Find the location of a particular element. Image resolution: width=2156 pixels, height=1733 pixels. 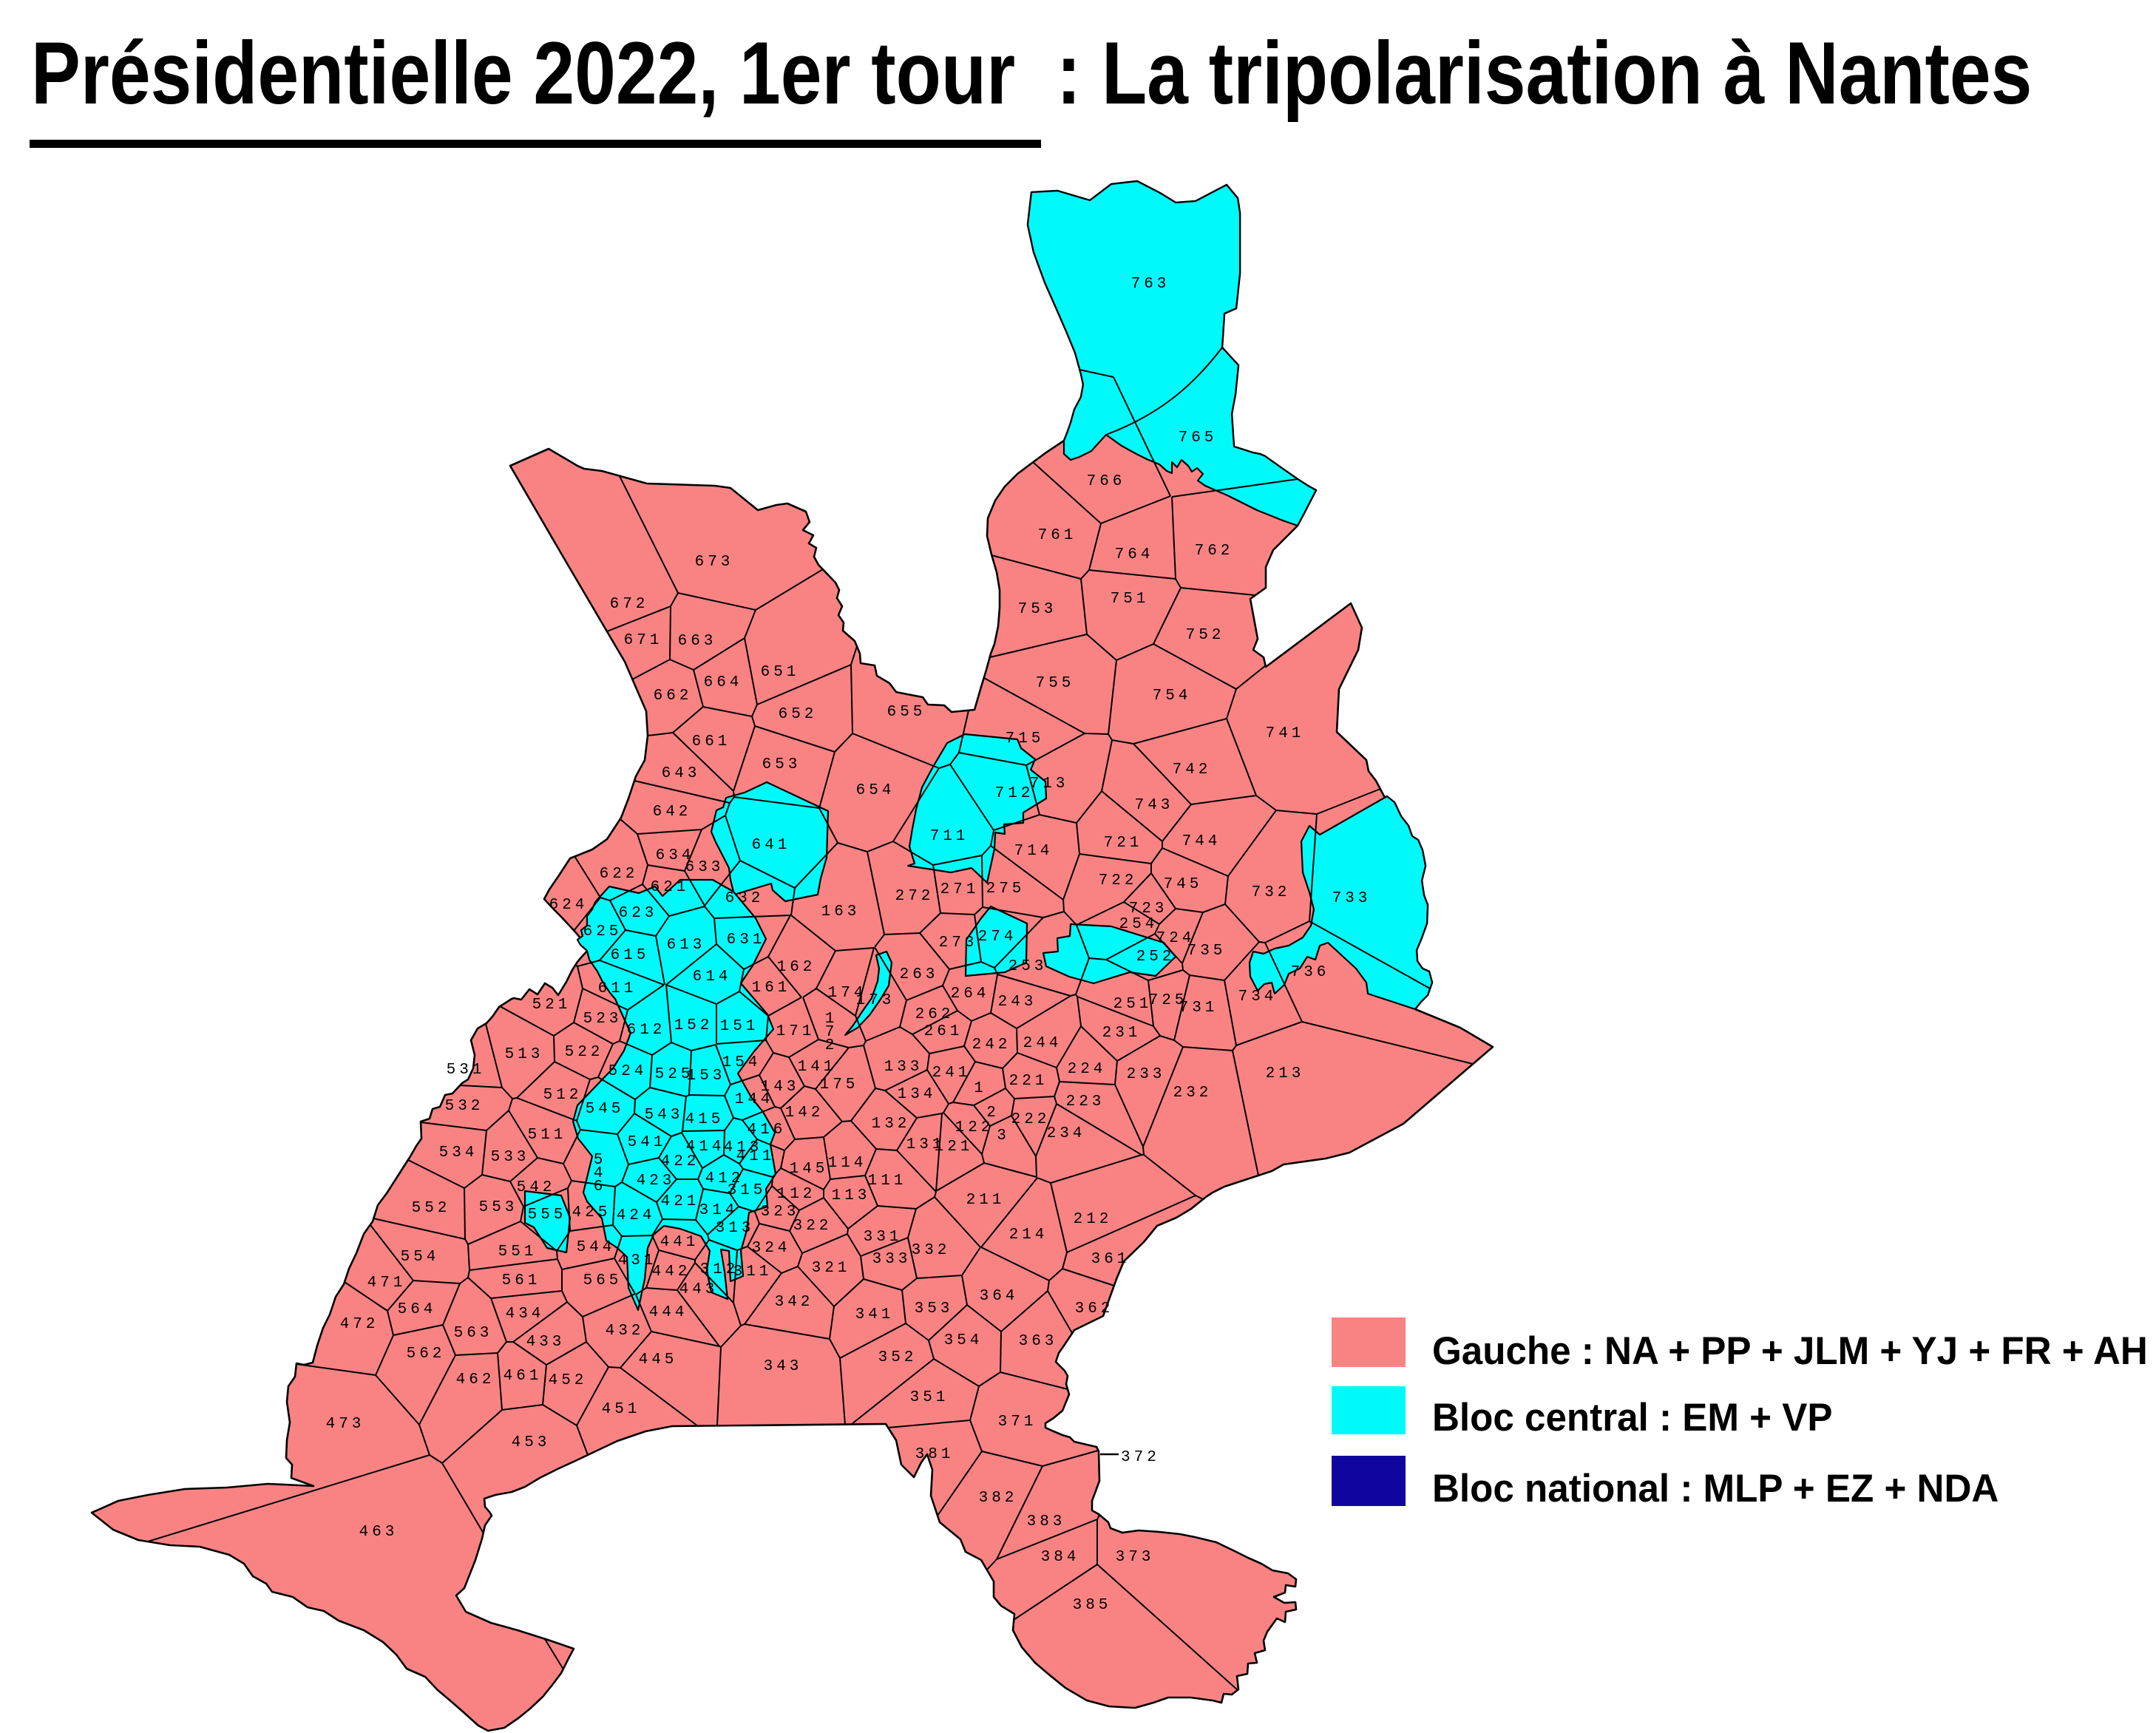

svg-text: 224 is located at coordinates (1087, 1069).